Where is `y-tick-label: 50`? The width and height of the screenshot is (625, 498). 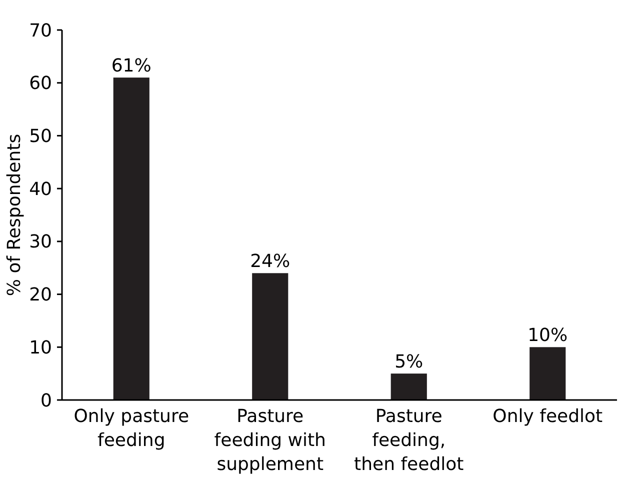
y-tick-label: 50 is located at coordinates (40, 137).